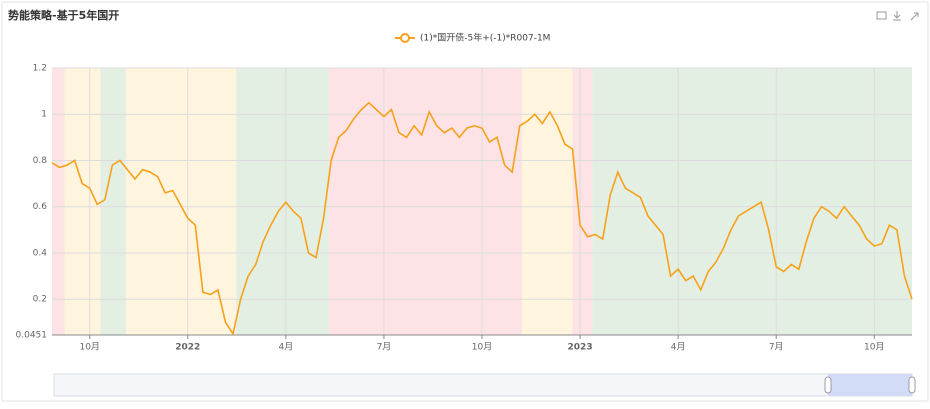 This screenshot has width=930, height=409. I want to click on image-icon, so click(881, 15).